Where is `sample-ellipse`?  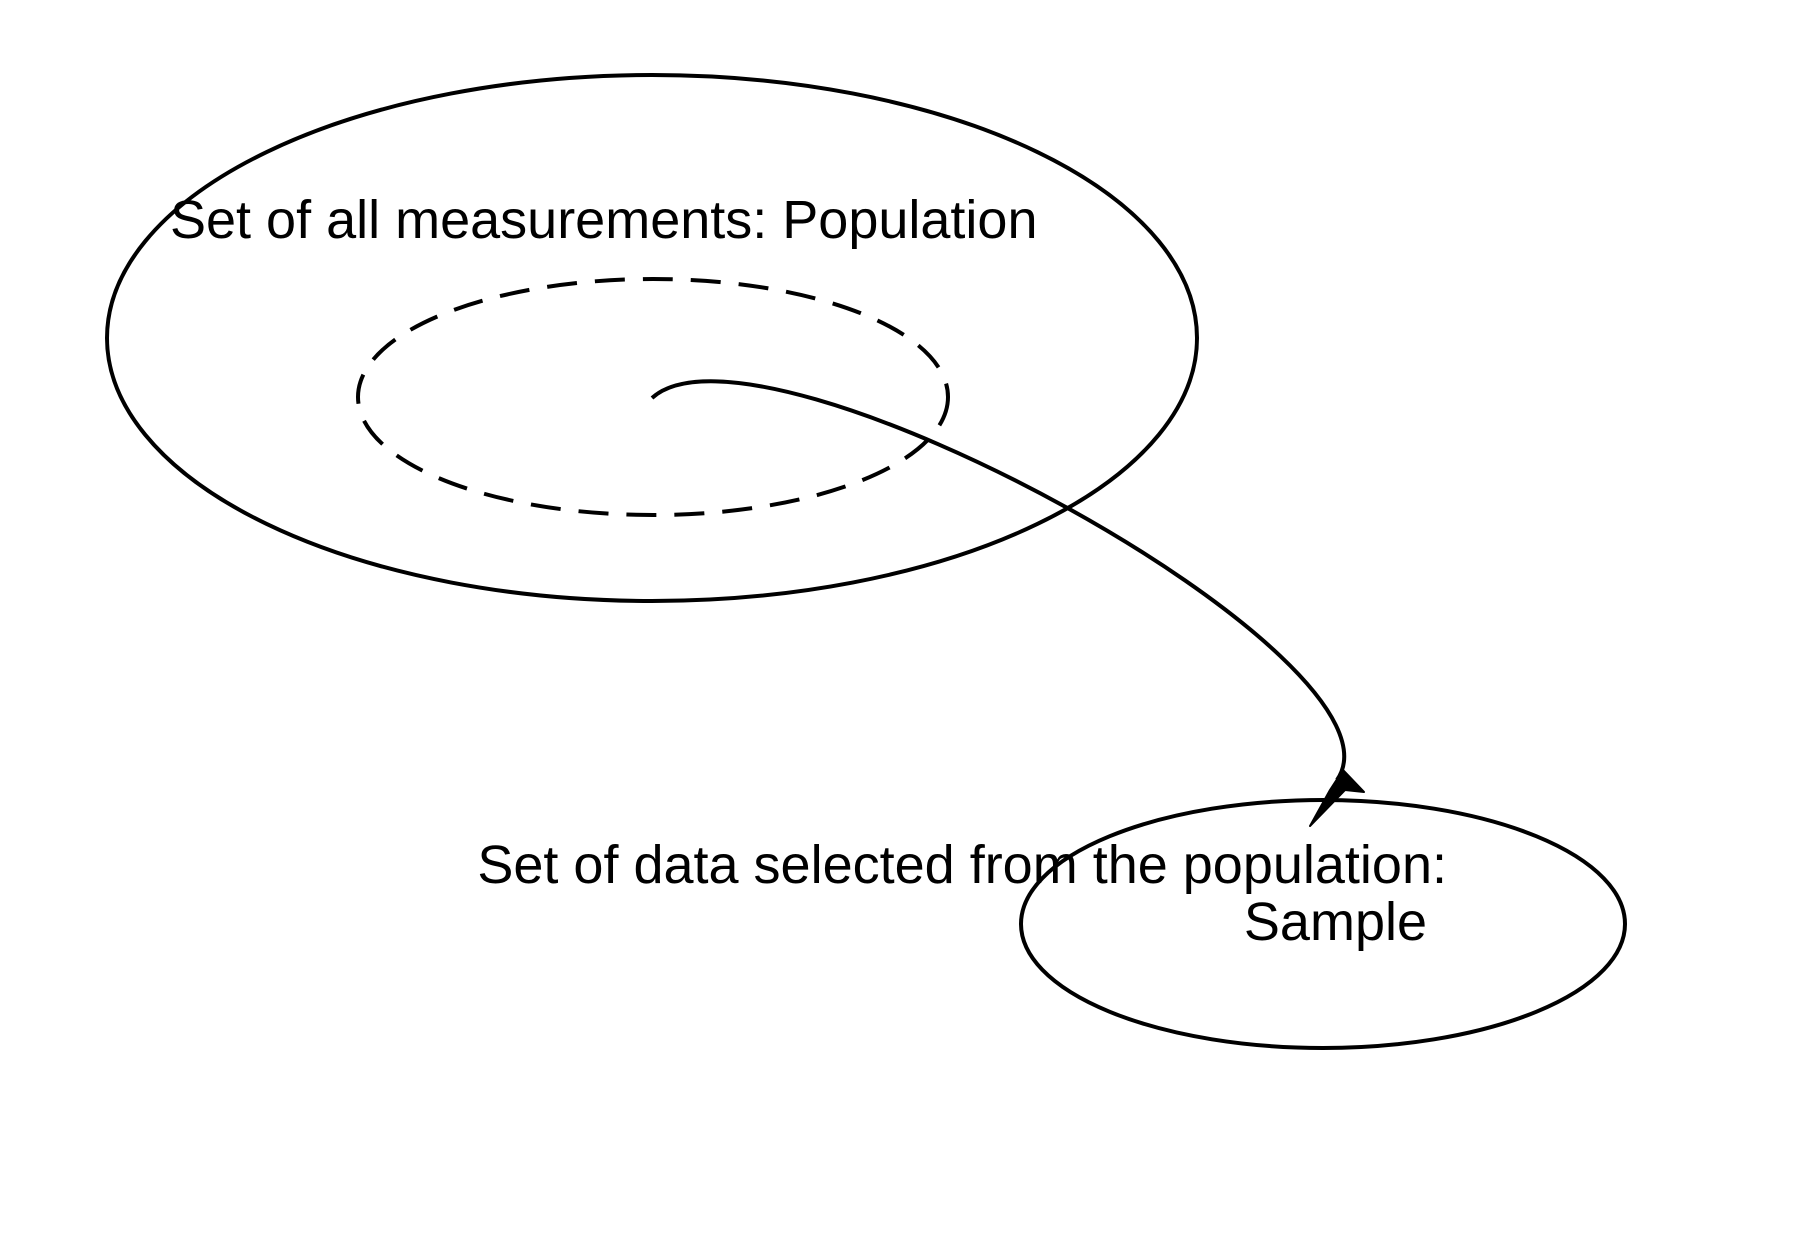
sample-ellipse is located at coordinates (1323, 924).